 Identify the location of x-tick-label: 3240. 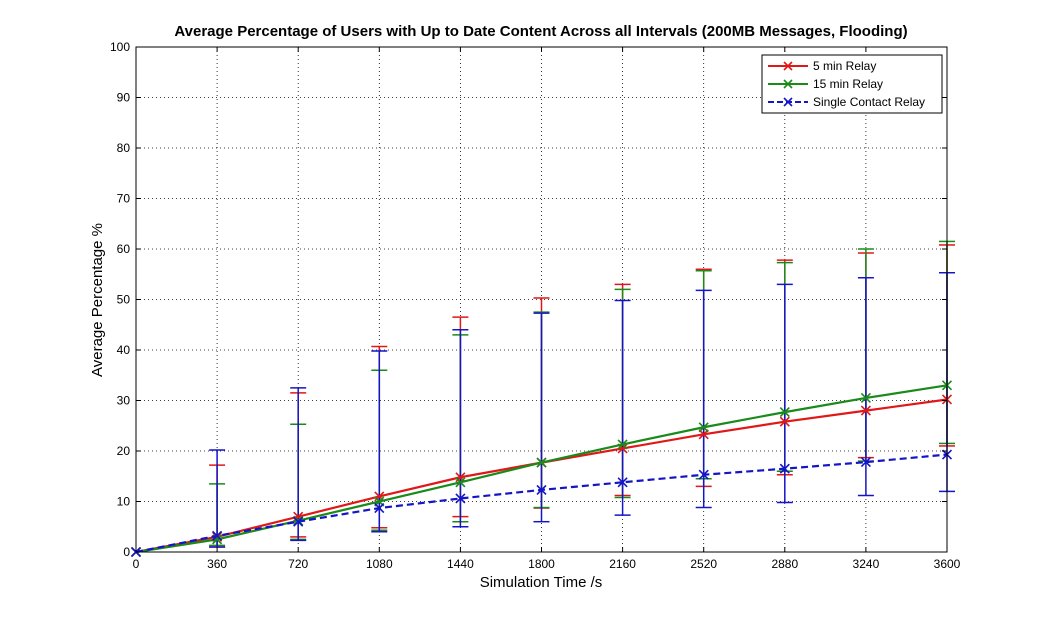
(866, 564).